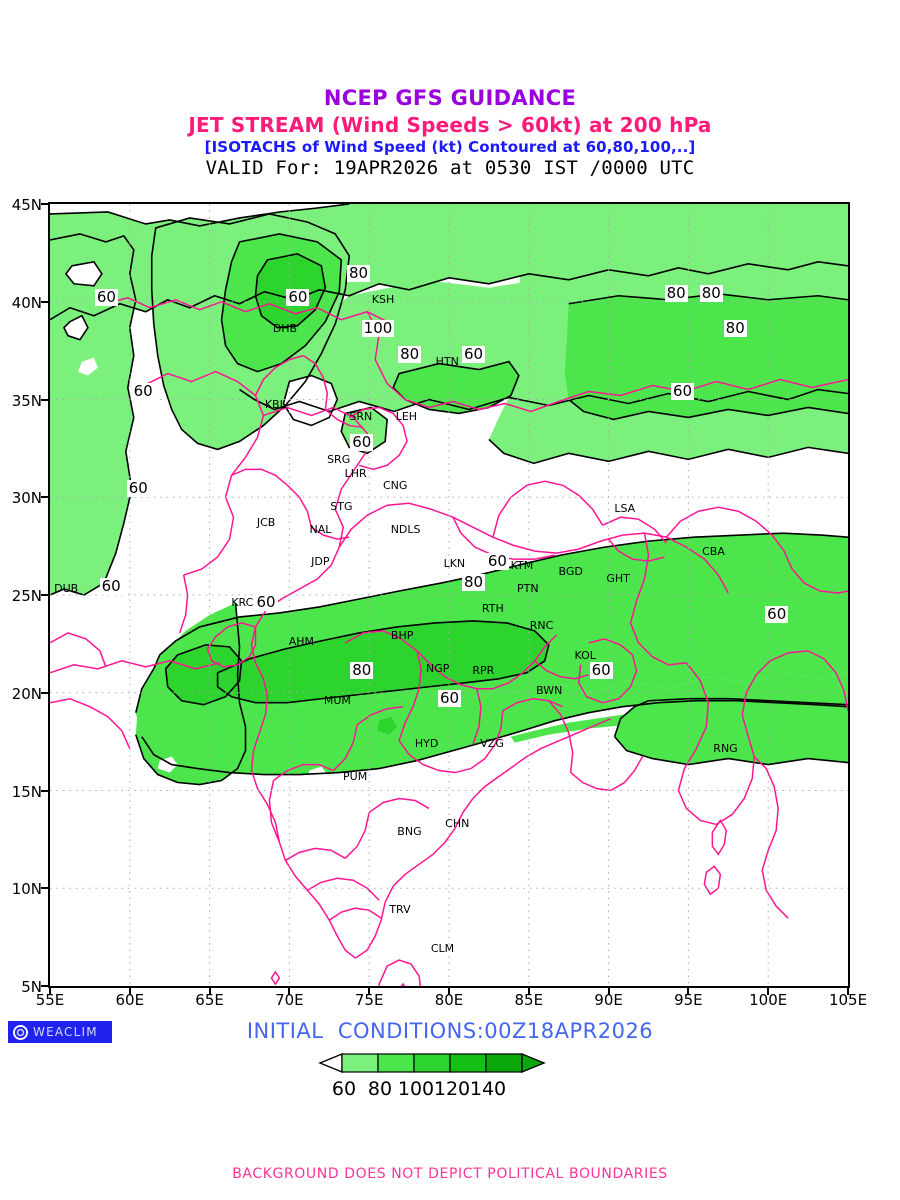  I want to click on x-axis-tick-label: 105E, so click(848, 1000).